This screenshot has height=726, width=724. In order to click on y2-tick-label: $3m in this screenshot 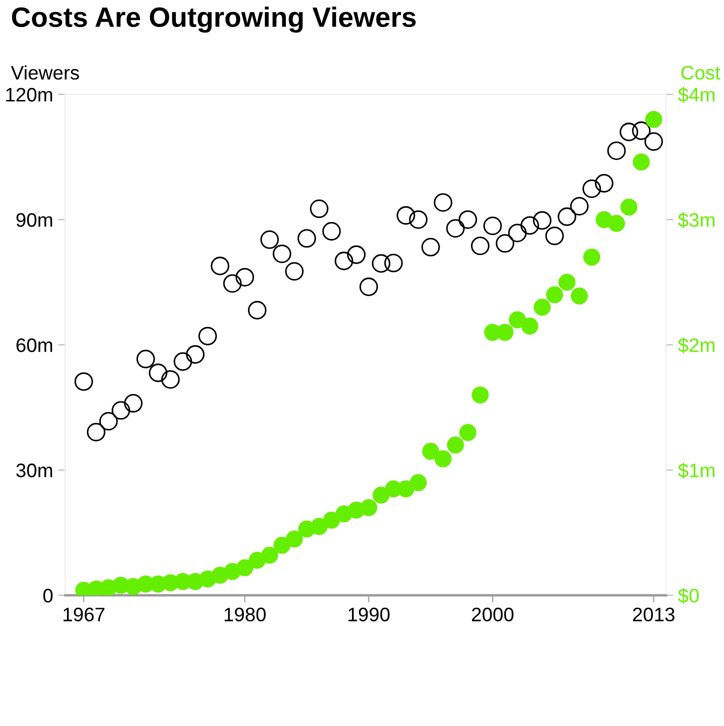, I will do `click(696, 220)`.